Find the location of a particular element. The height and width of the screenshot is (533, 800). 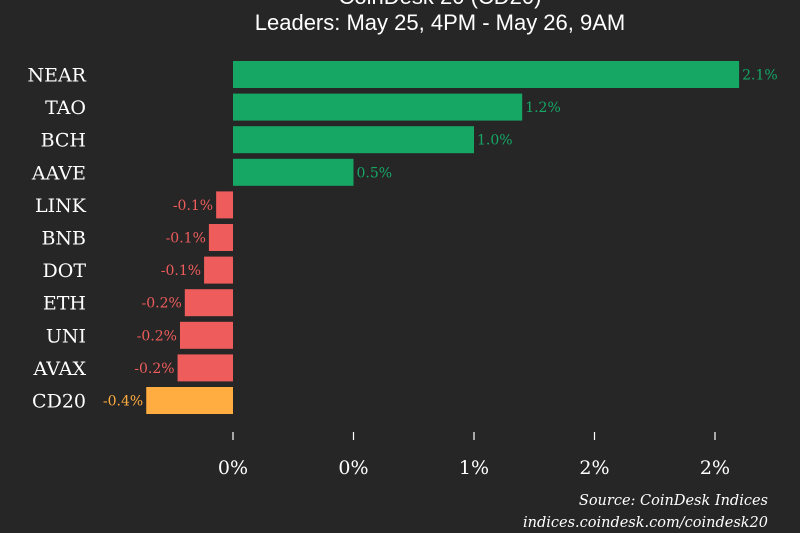

category-label-link: LINK is located at coordinates (61, 206).